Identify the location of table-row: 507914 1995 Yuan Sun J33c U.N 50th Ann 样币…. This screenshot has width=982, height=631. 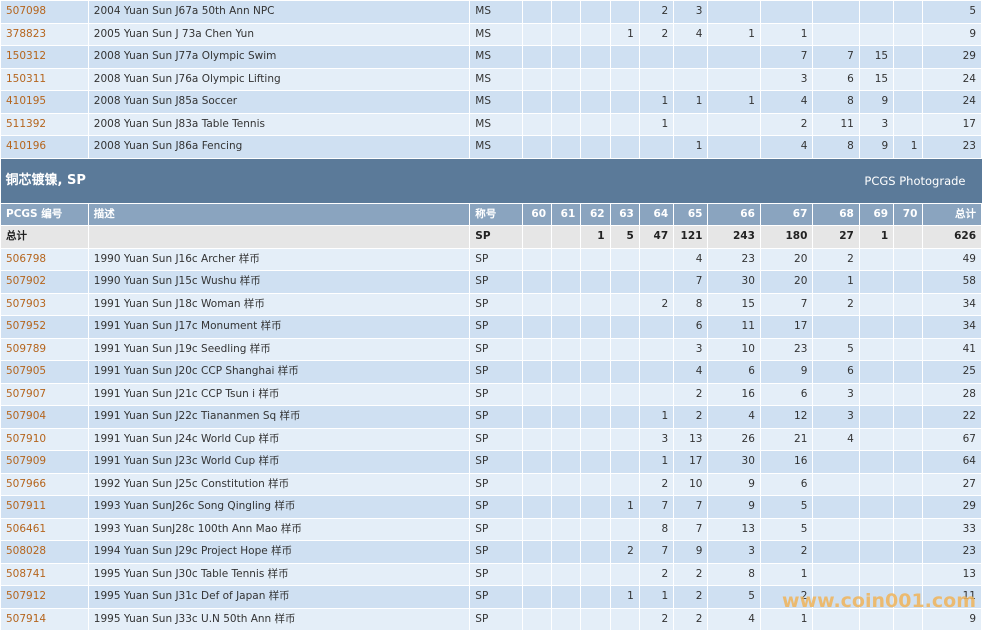
(491, 619).